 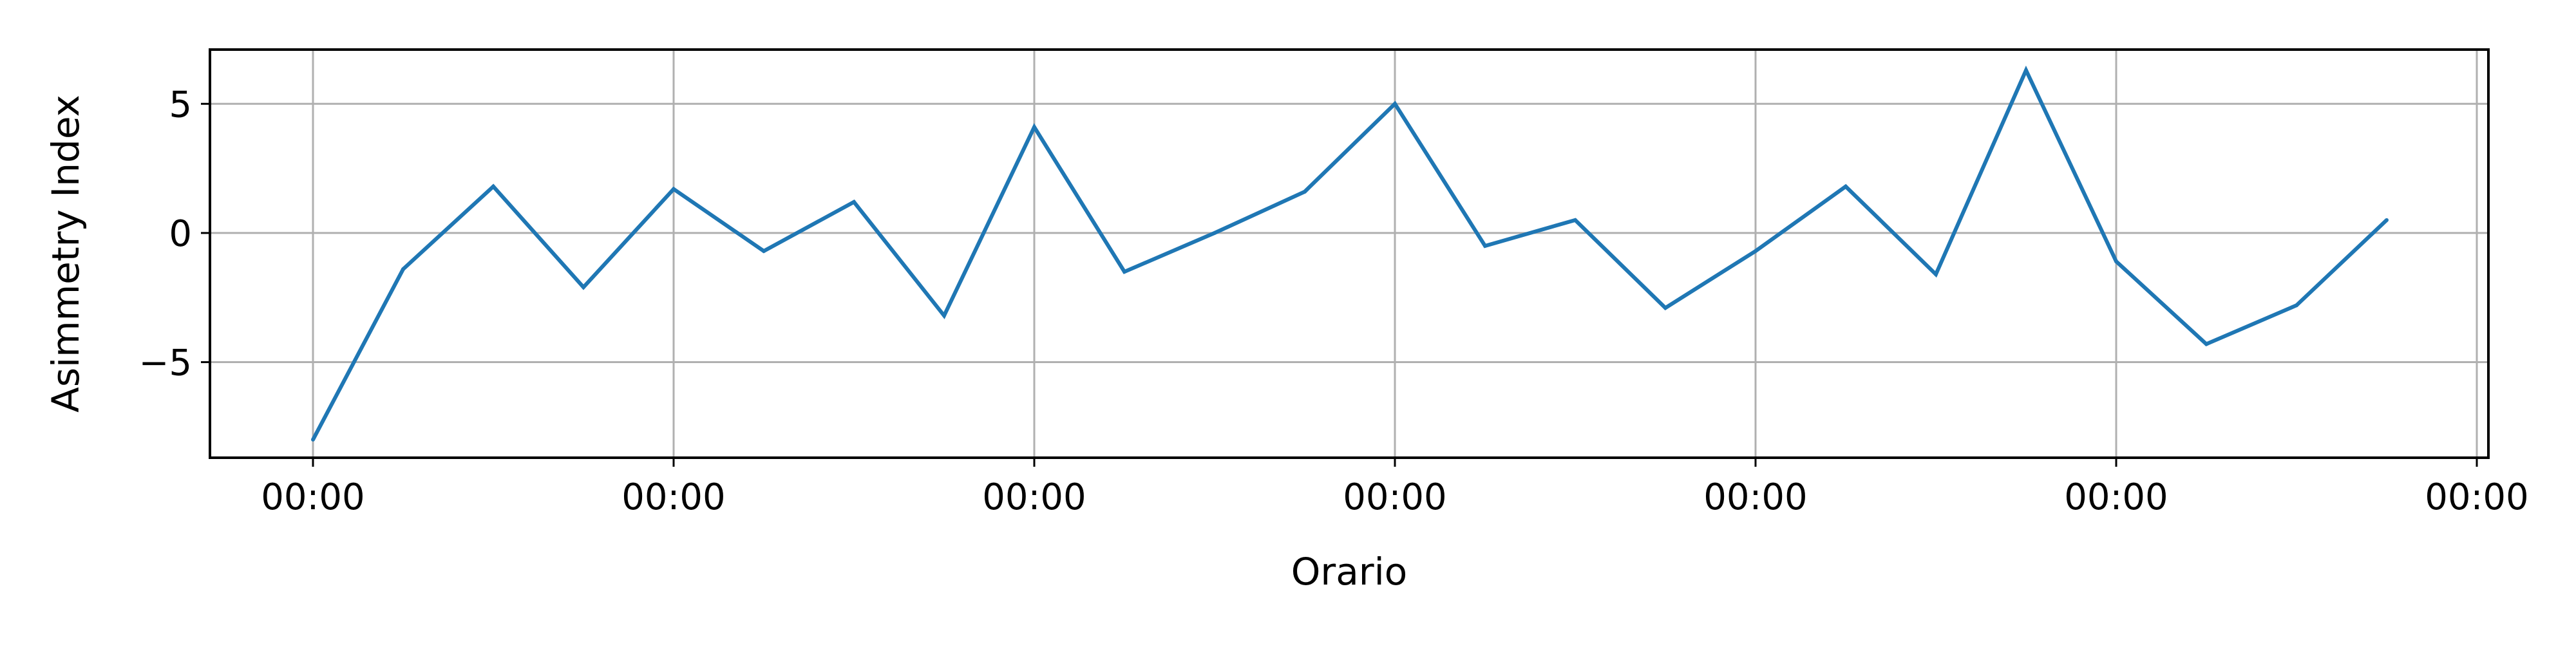 I want to click on y-axis-label: Asimmetry Index, so click(x=66, y=254).